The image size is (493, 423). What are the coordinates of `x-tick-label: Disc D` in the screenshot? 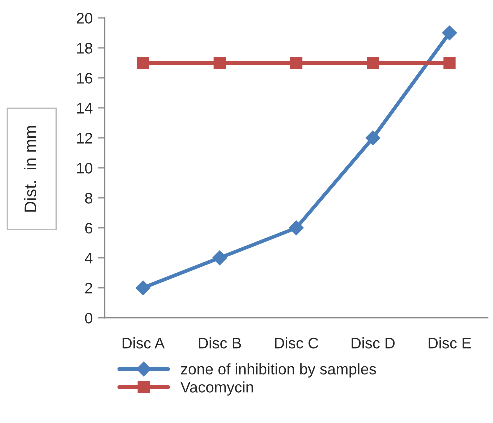 It's located at (373, 343).